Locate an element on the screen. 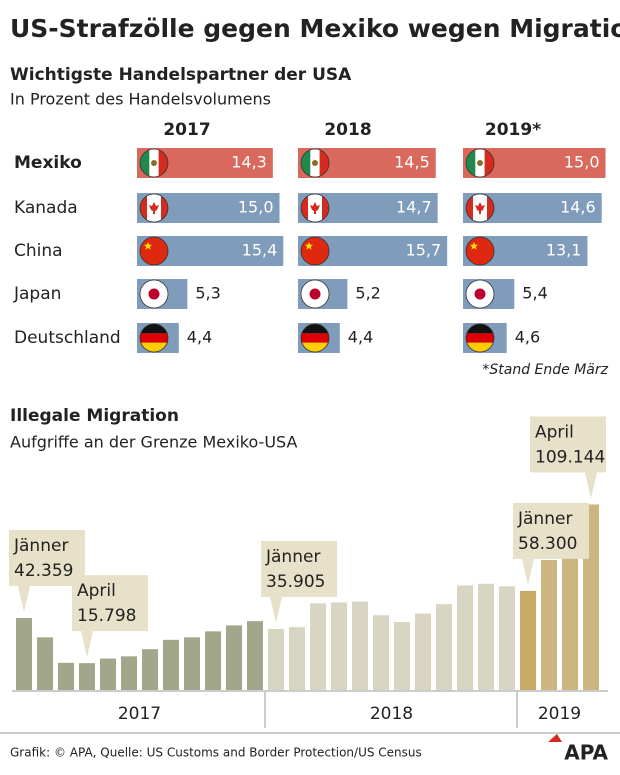  year-label: 2017 is located at coordinates (139, 714).